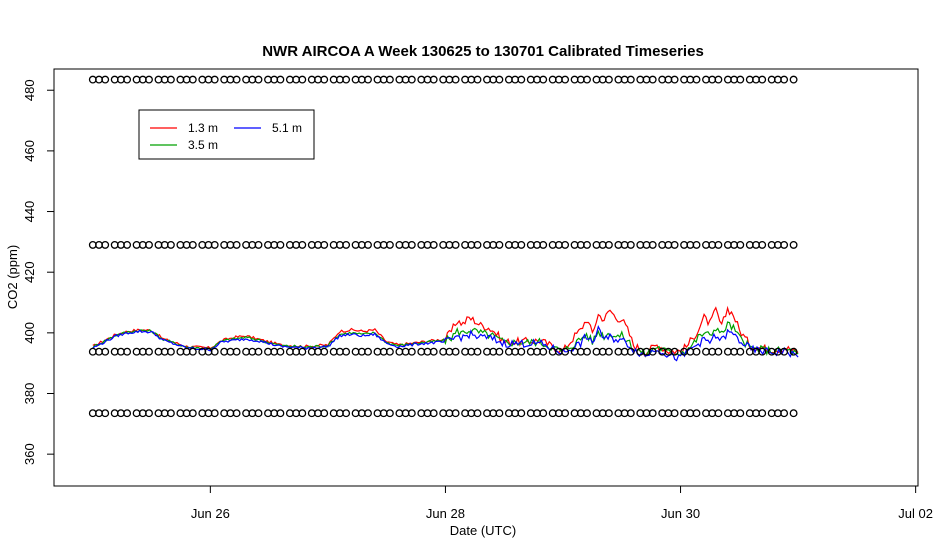  What do you see at coordinates (680, 513) in the screenshot?
I see `x-tick-label: Jun 30` at bounding box center [680, 513].